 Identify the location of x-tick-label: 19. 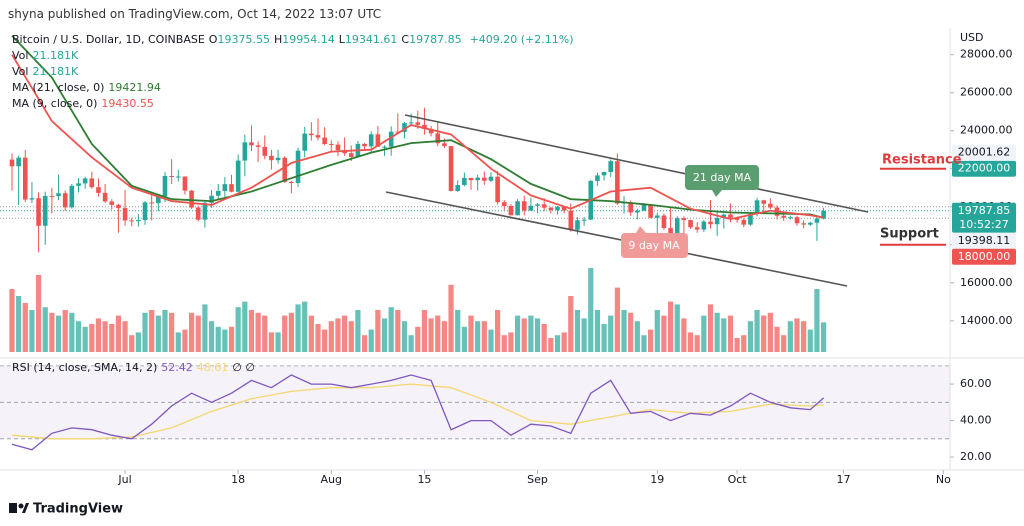
(657, 479).